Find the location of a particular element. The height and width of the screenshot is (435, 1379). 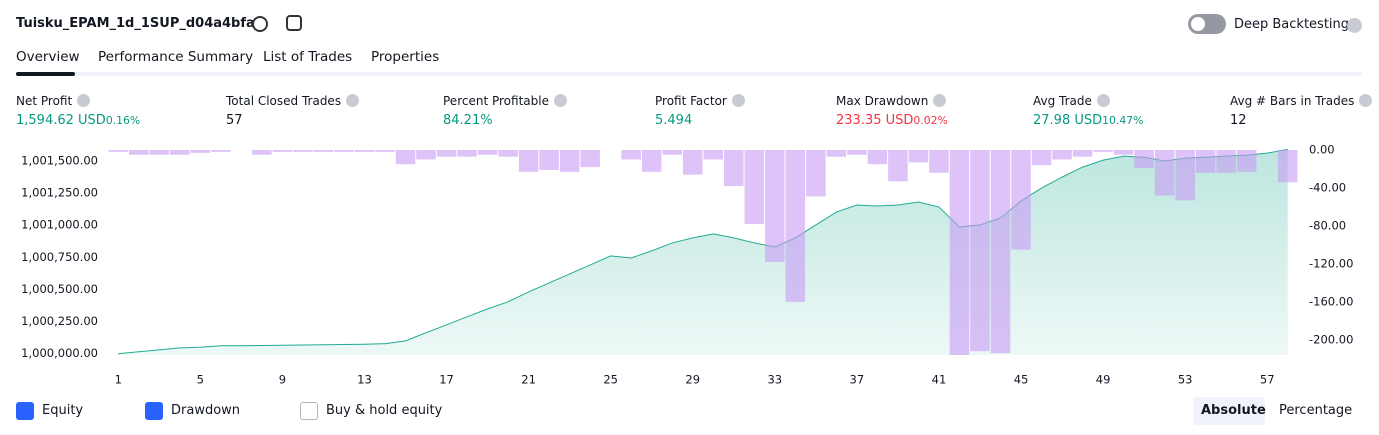

metric-label-text: Avg # Bars in Trades is located at coordinates (1292, 101).